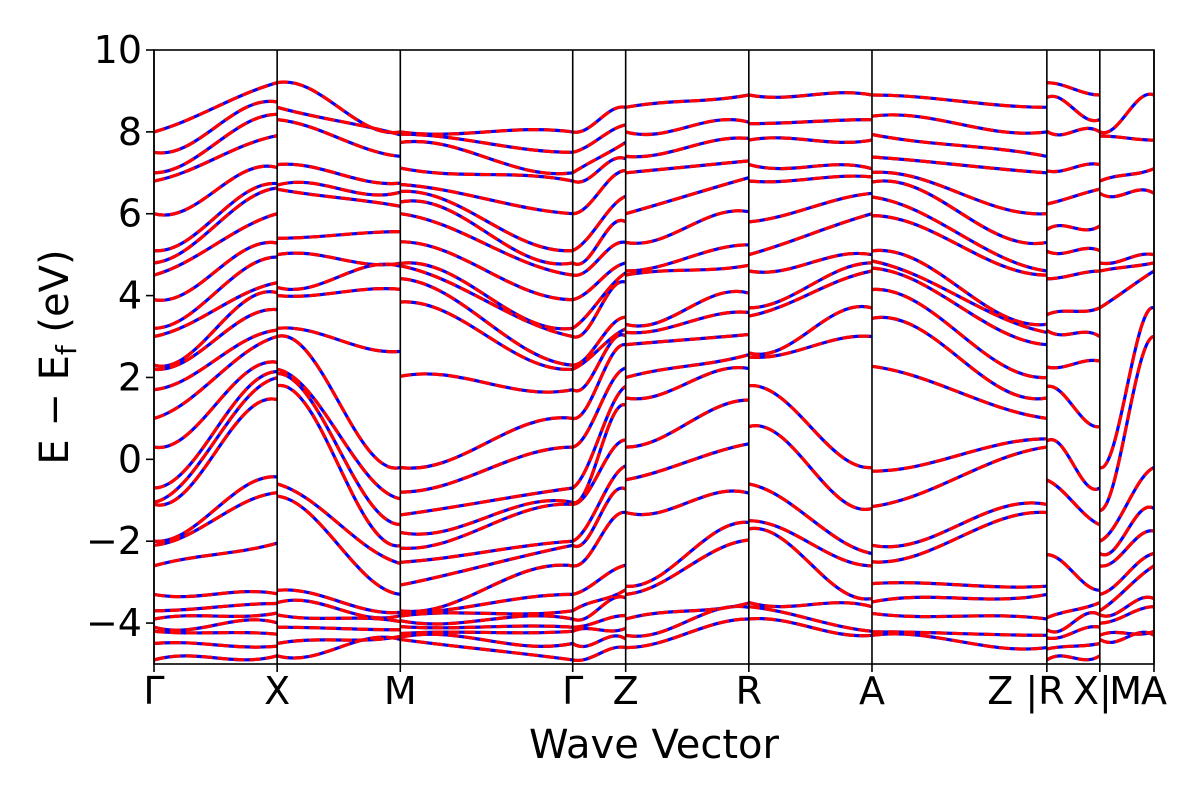 The height and width of the screenshot is (800, 1200). Describe the element at coordinates (66, 349) in the screenshot. I see `y-axis-title-sub: f` at that location.